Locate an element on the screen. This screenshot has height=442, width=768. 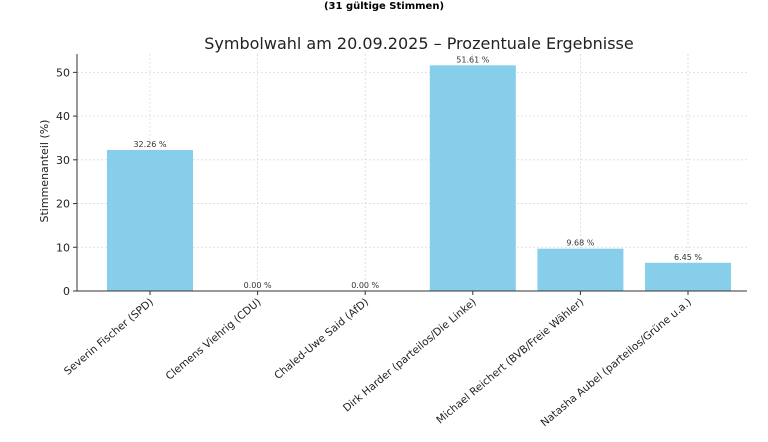
y-tick-label: 40 is located at coordinates (63, 116).